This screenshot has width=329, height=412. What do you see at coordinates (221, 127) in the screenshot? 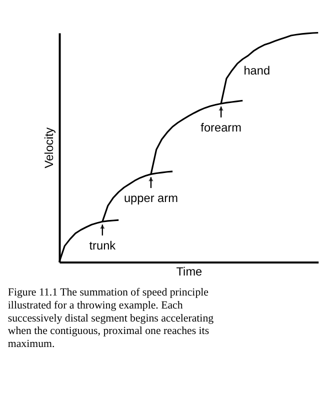
I see `annotation: forearm` at bounding box center [221, 127].